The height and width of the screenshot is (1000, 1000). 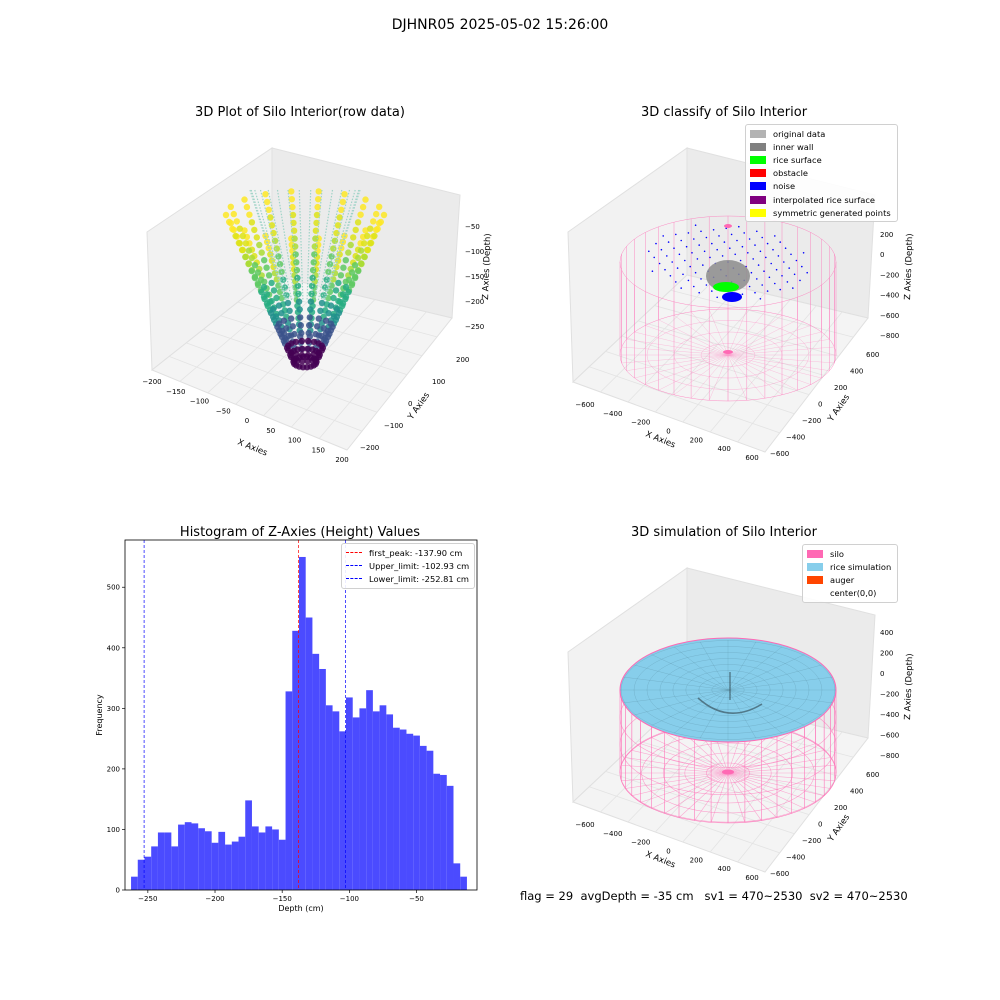 I want to click on legend-label: silo, so click(x=837, y=553).